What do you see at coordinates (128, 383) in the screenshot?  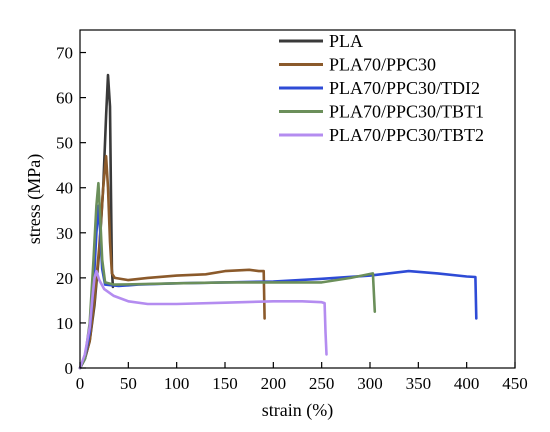 I see `x-tick-label: 50` at bounding box center [128, 383].